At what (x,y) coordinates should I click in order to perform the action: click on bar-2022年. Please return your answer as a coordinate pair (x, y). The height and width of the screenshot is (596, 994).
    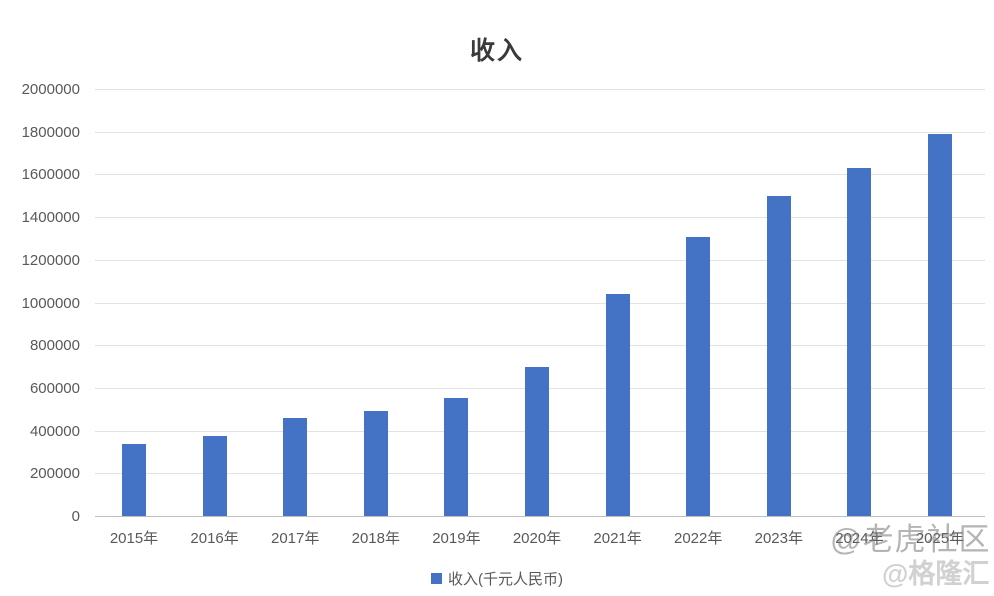
    Looking at the image, I should click on (698, 376).